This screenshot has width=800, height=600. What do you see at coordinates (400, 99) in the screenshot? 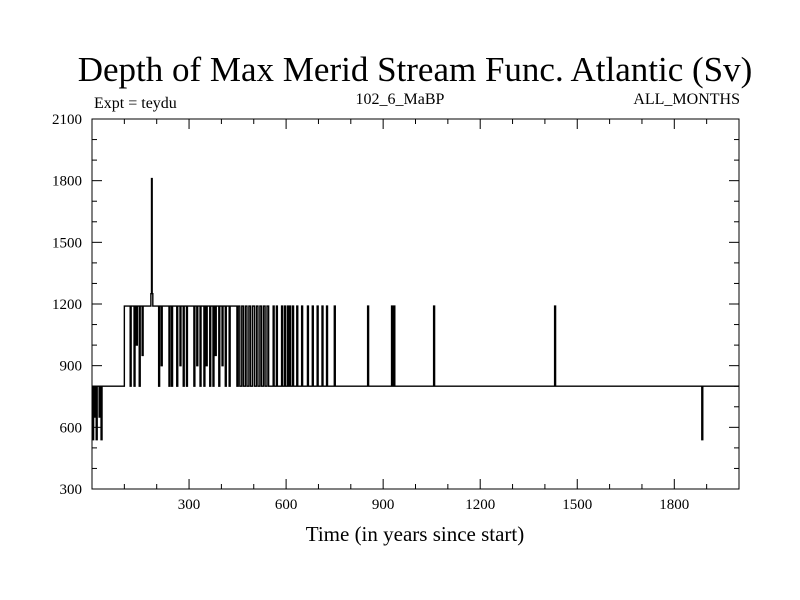
I see `subtitle-center: 102_6_MaBP` at bounding box center [400, 99].